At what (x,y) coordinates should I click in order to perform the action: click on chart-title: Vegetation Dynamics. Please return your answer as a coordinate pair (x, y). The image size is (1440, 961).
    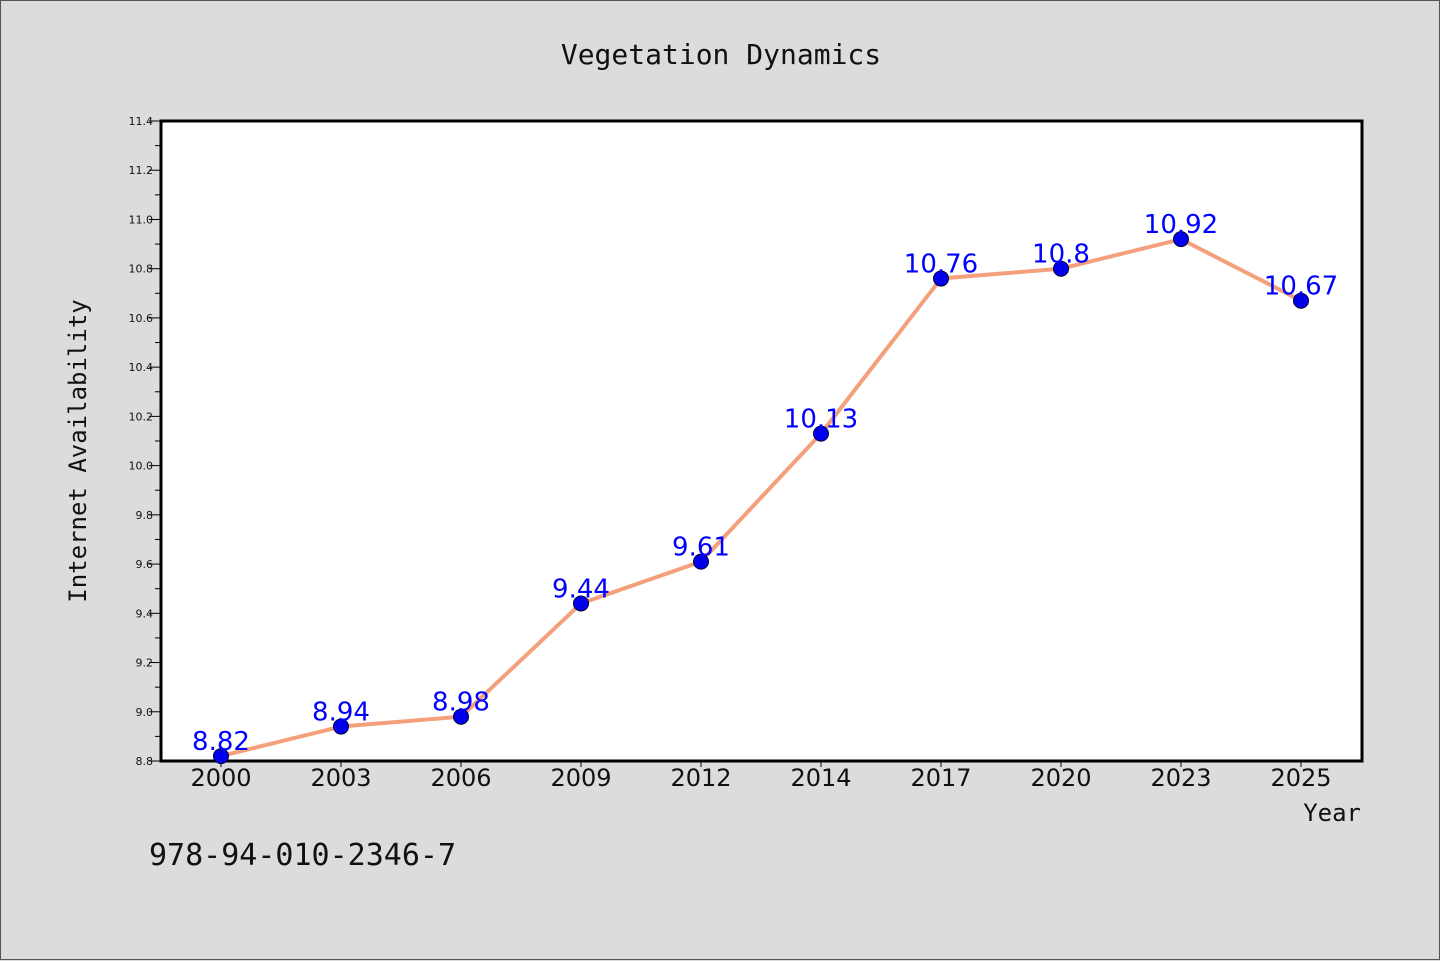
    Looking at the image, I should click on (721, 54).